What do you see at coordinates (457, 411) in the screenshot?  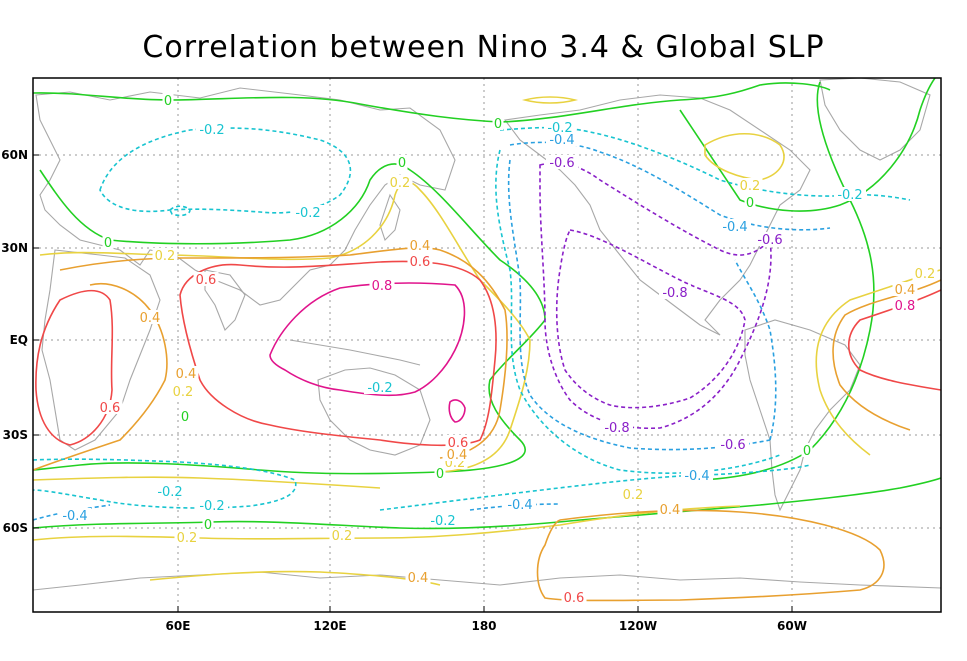 I see `contour-0.8-small` at bounding box center [457, 411].